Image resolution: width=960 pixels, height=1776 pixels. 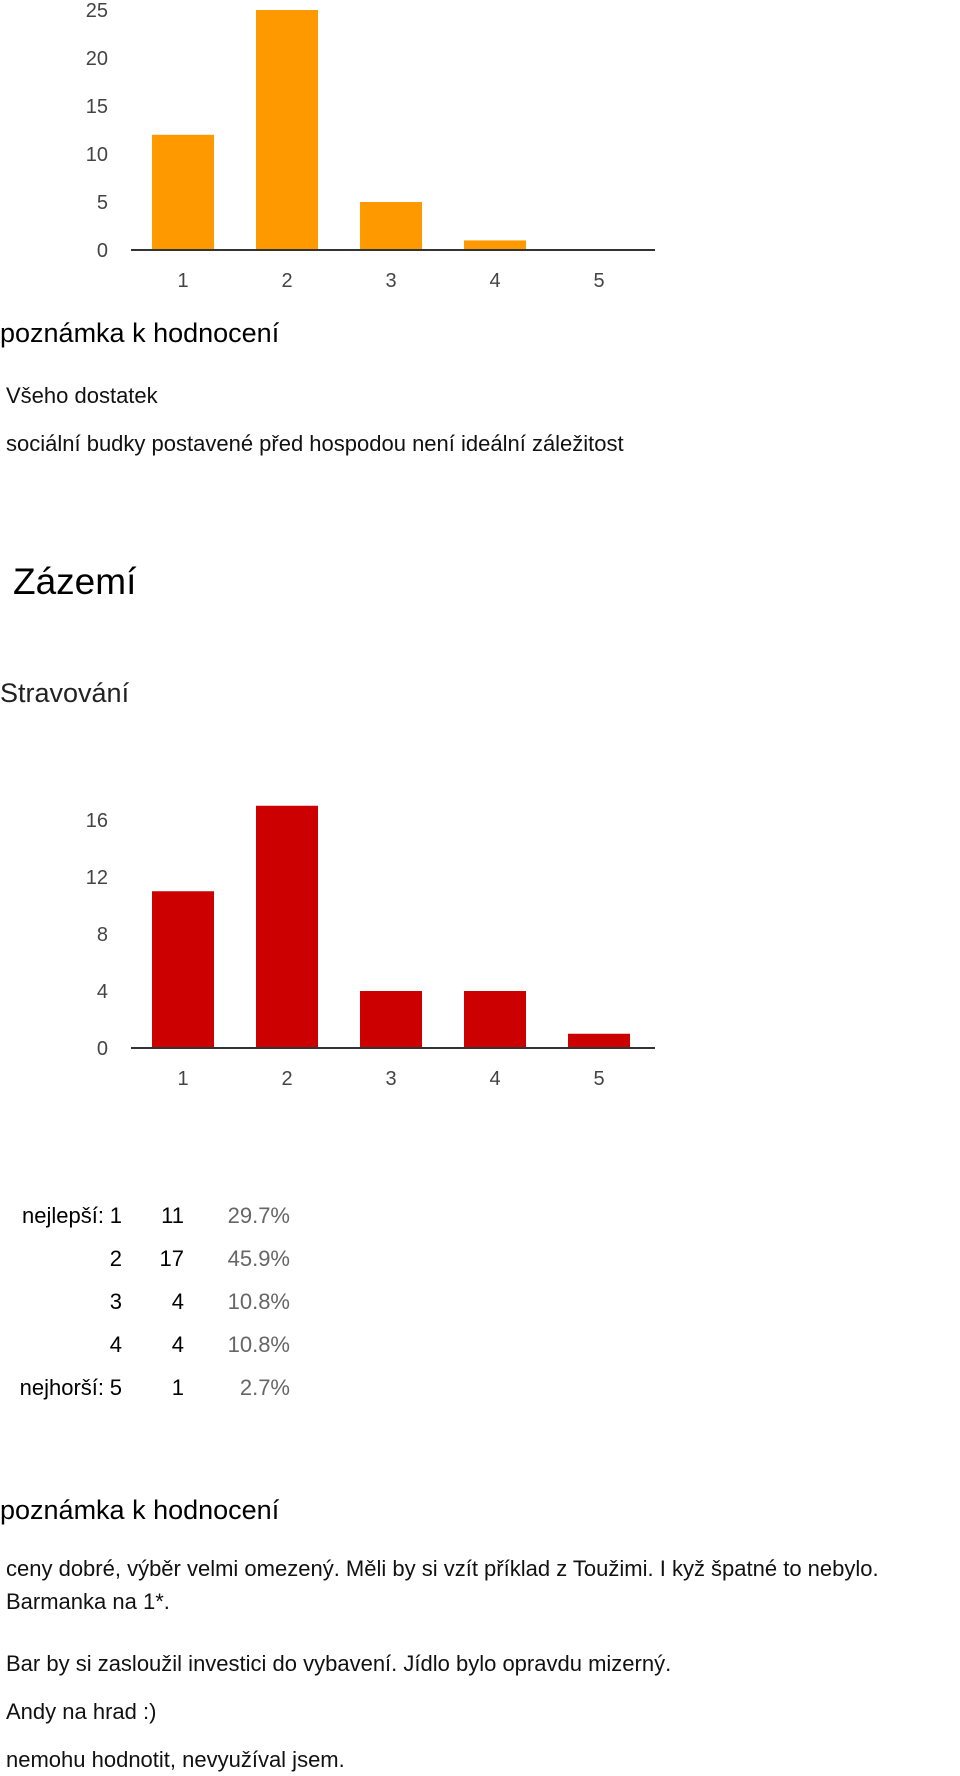 I want to click on stats-count: 1, so click(x=177, y=1387).